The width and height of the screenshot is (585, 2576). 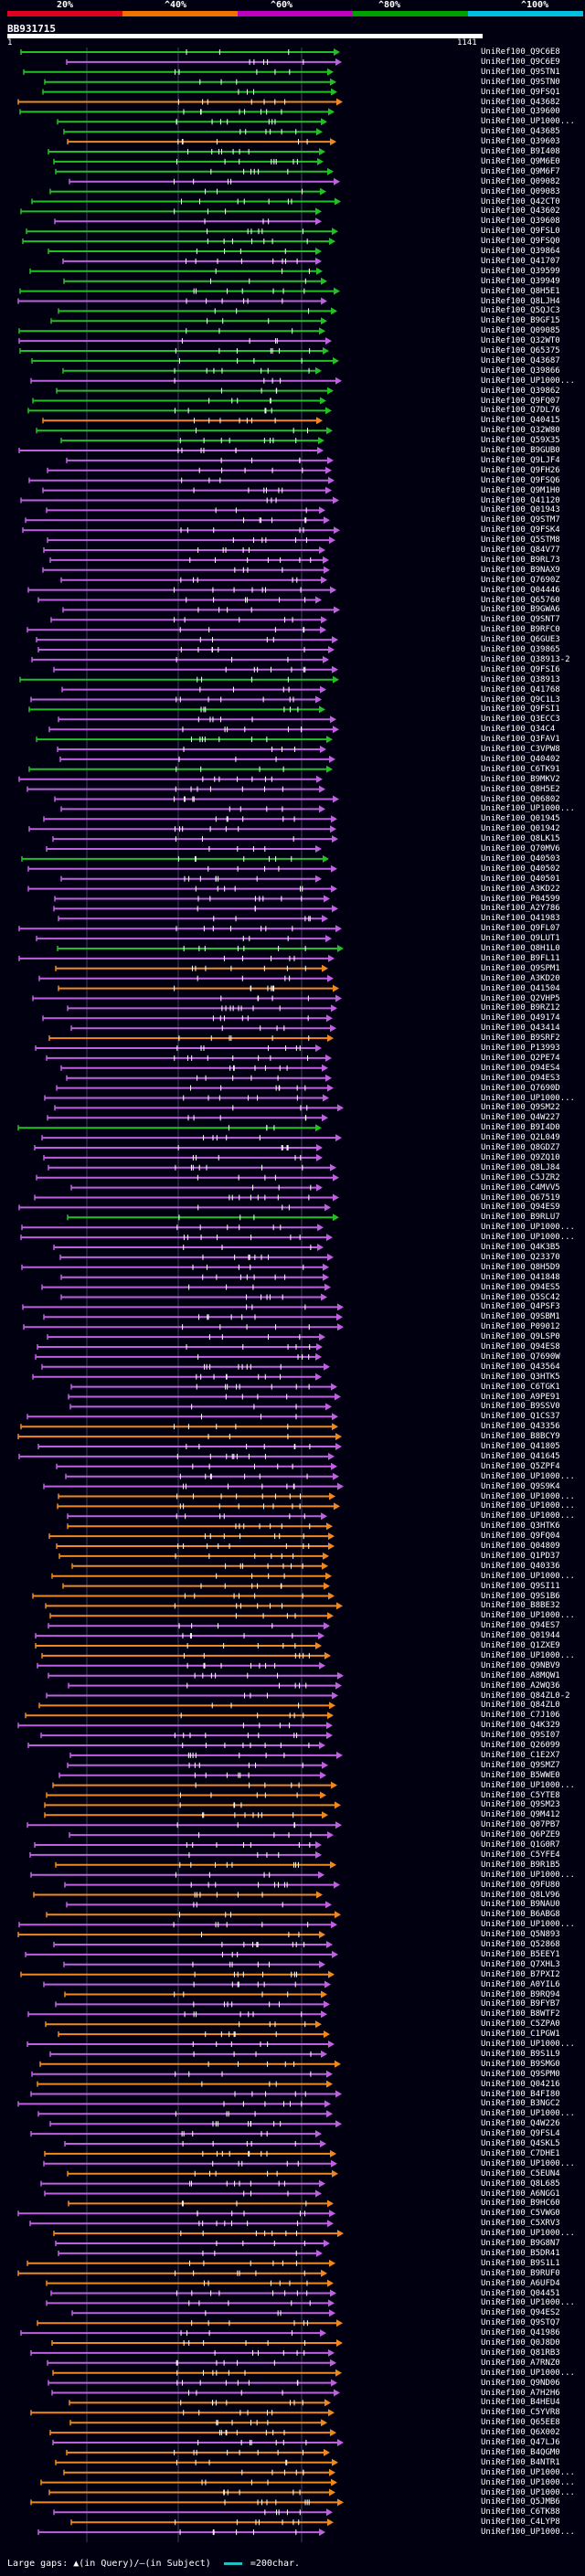 What do you see at coordinates (520, 1157) in the screenshot?
I see `hit-label: UniRef100_Q9ZQ10` at bounding box center [520, 1157].